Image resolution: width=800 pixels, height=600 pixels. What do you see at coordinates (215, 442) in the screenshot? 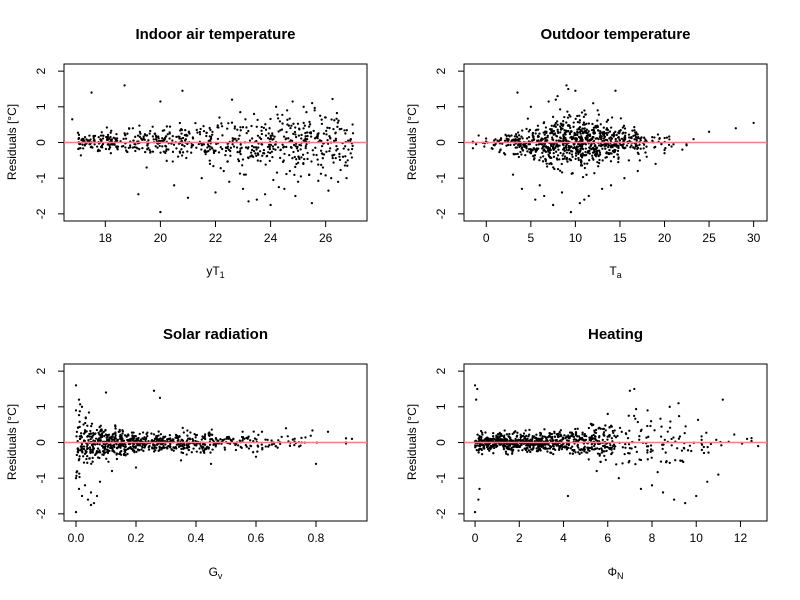
I see `plot-area` at bounding box center [215, 442].